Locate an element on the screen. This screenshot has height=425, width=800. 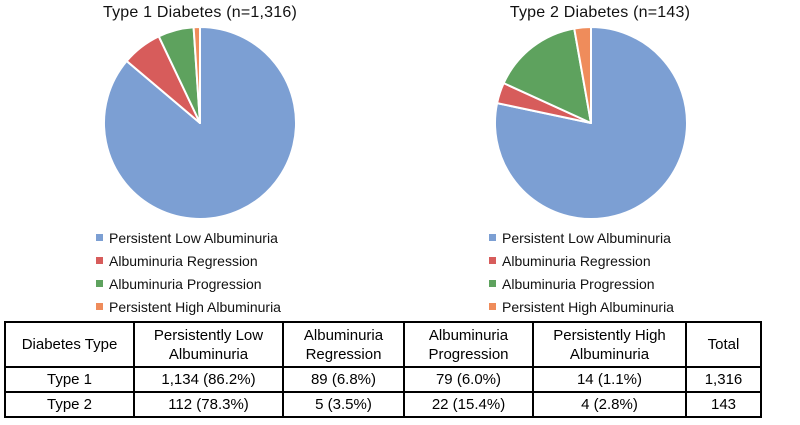
cell-total: 1,316 is located at coordinates (723, 379).